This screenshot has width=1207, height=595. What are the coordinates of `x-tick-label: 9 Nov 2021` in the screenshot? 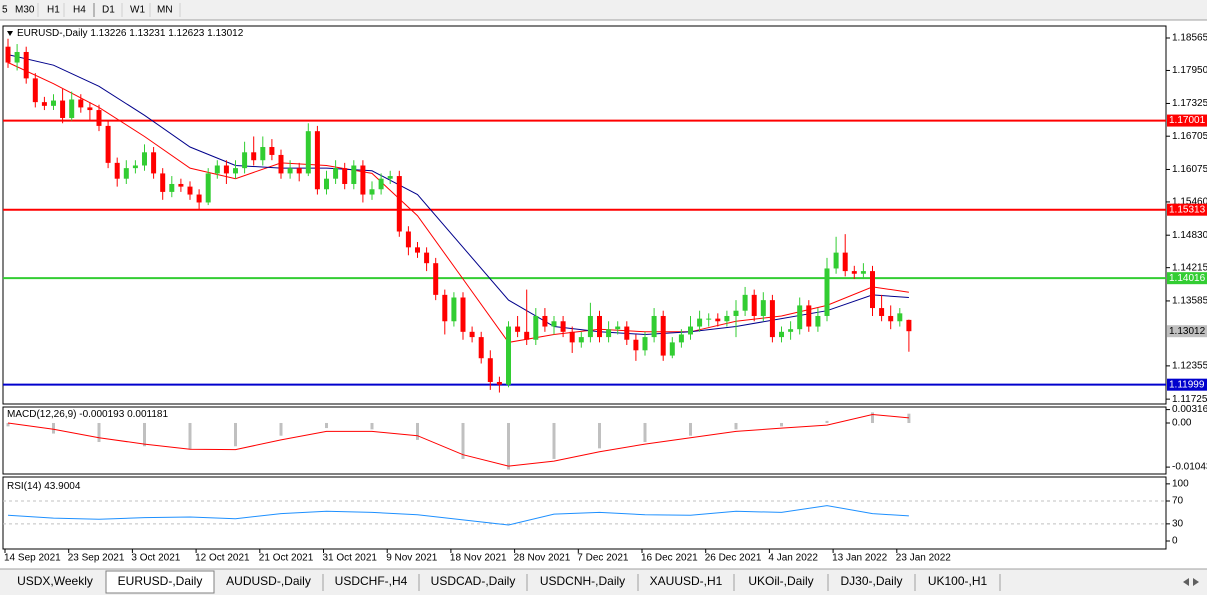 It's located at (412, 558).